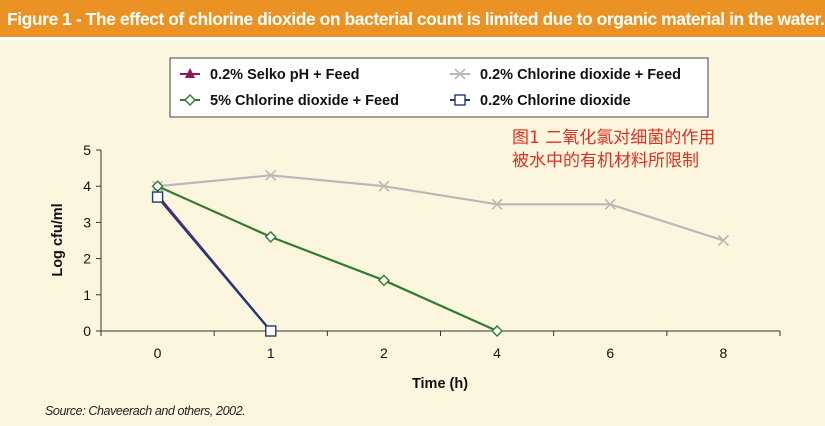 Image resolution: width=825 pixels, height=426 pixels. I want to click on y-tick-label: 2, so click(87, 259).